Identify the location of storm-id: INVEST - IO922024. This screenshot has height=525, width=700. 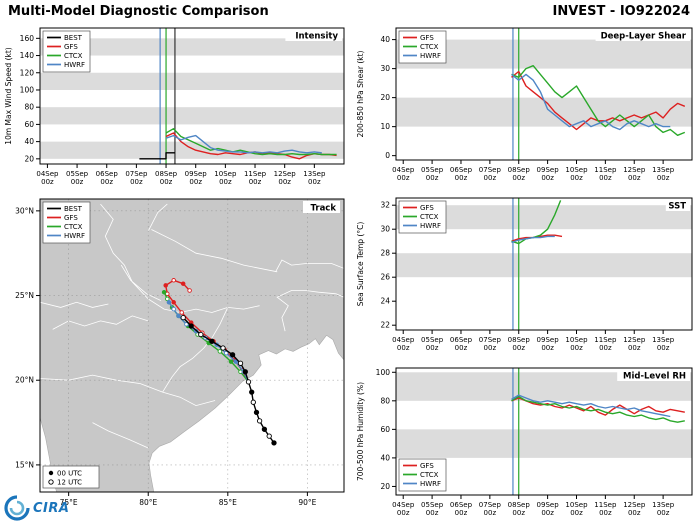
(621, 11).